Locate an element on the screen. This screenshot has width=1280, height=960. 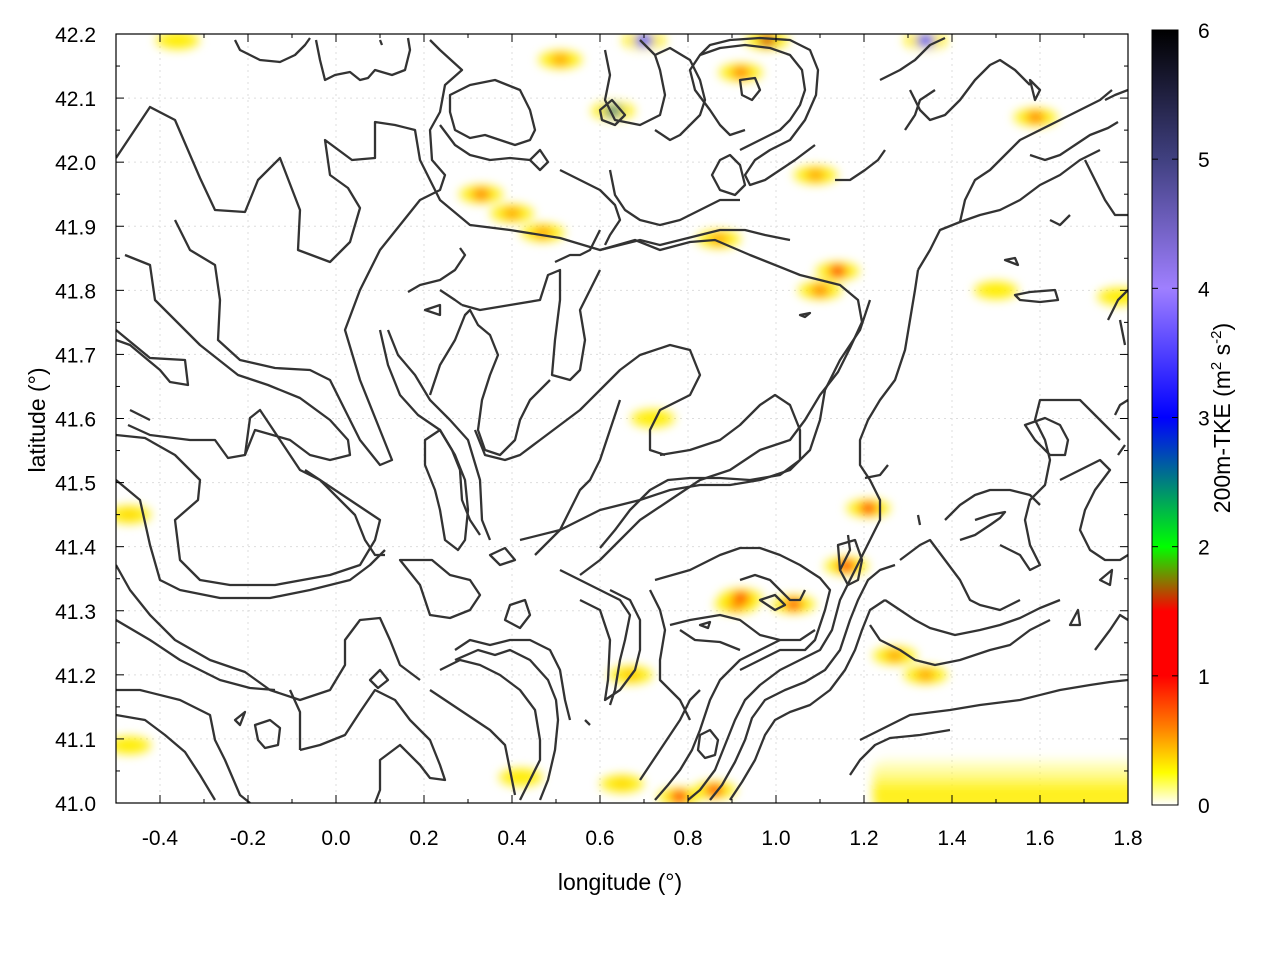
x-tick-label: 1.4 is located at coordinates (952, 838).